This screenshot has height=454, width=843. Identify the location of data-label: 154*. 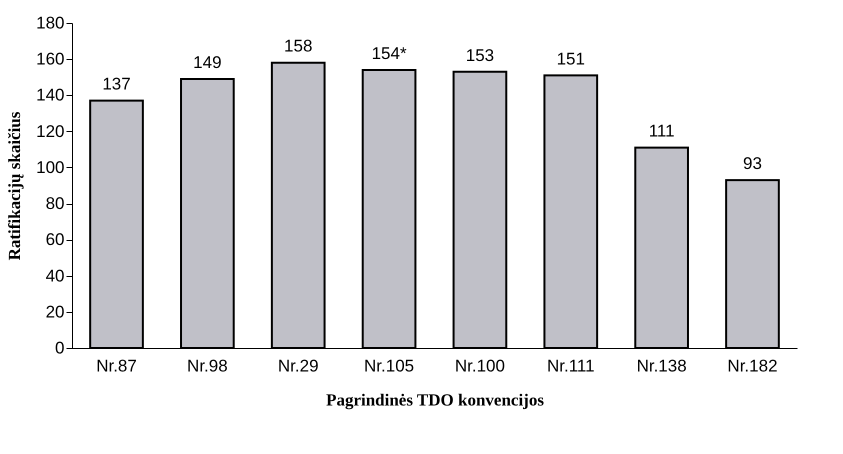
(389, 53).